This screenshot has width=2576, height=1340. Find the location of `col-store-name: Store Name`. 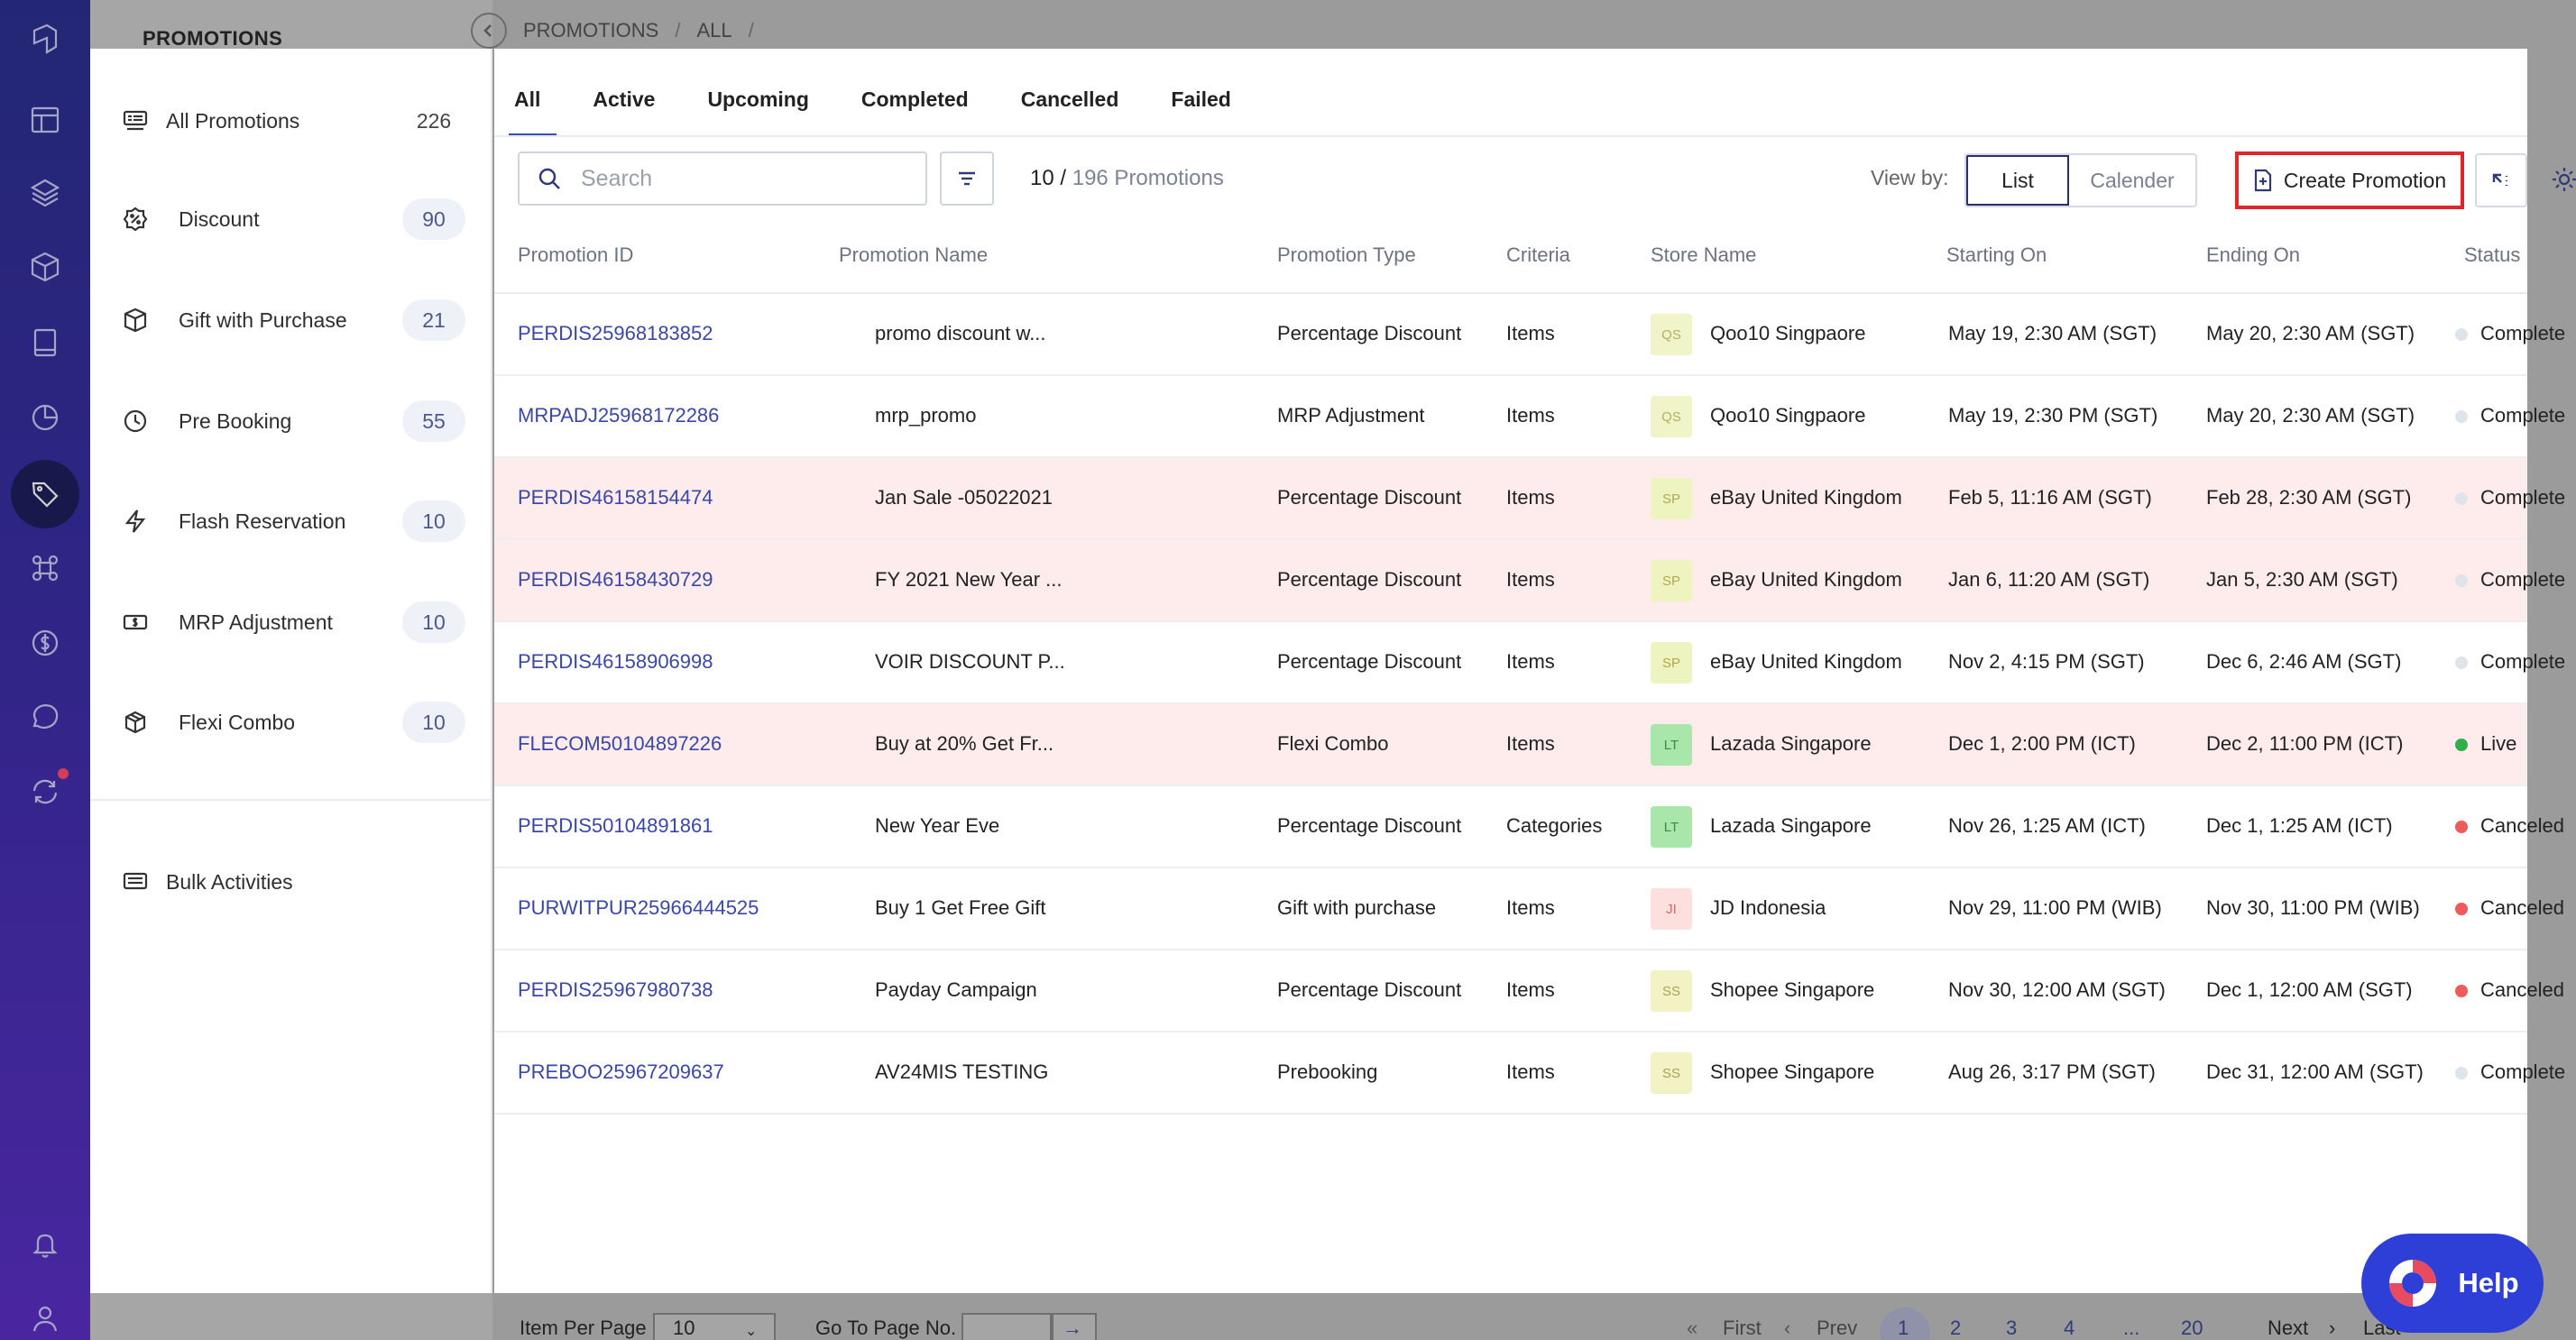

col-store-name: Store Name is located at coordinates (1704, 254).